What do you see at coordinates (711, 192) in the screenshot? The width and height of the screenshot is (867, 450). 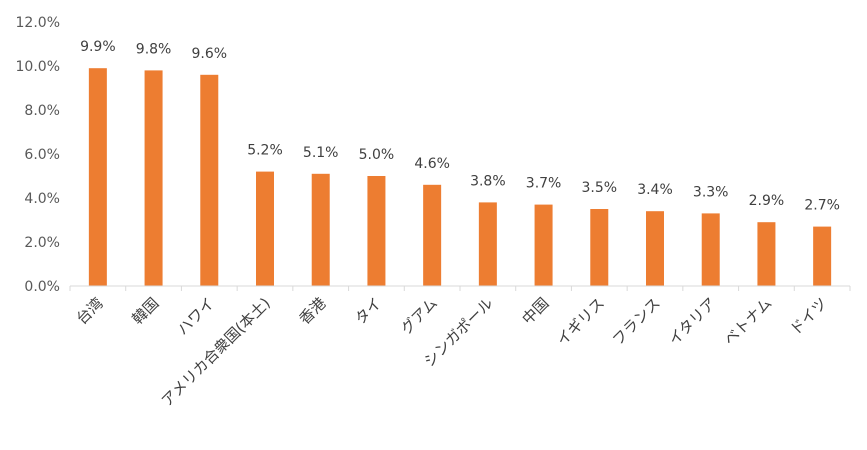 I see `data-label: 3.3%` at bounding box center [711, 192].